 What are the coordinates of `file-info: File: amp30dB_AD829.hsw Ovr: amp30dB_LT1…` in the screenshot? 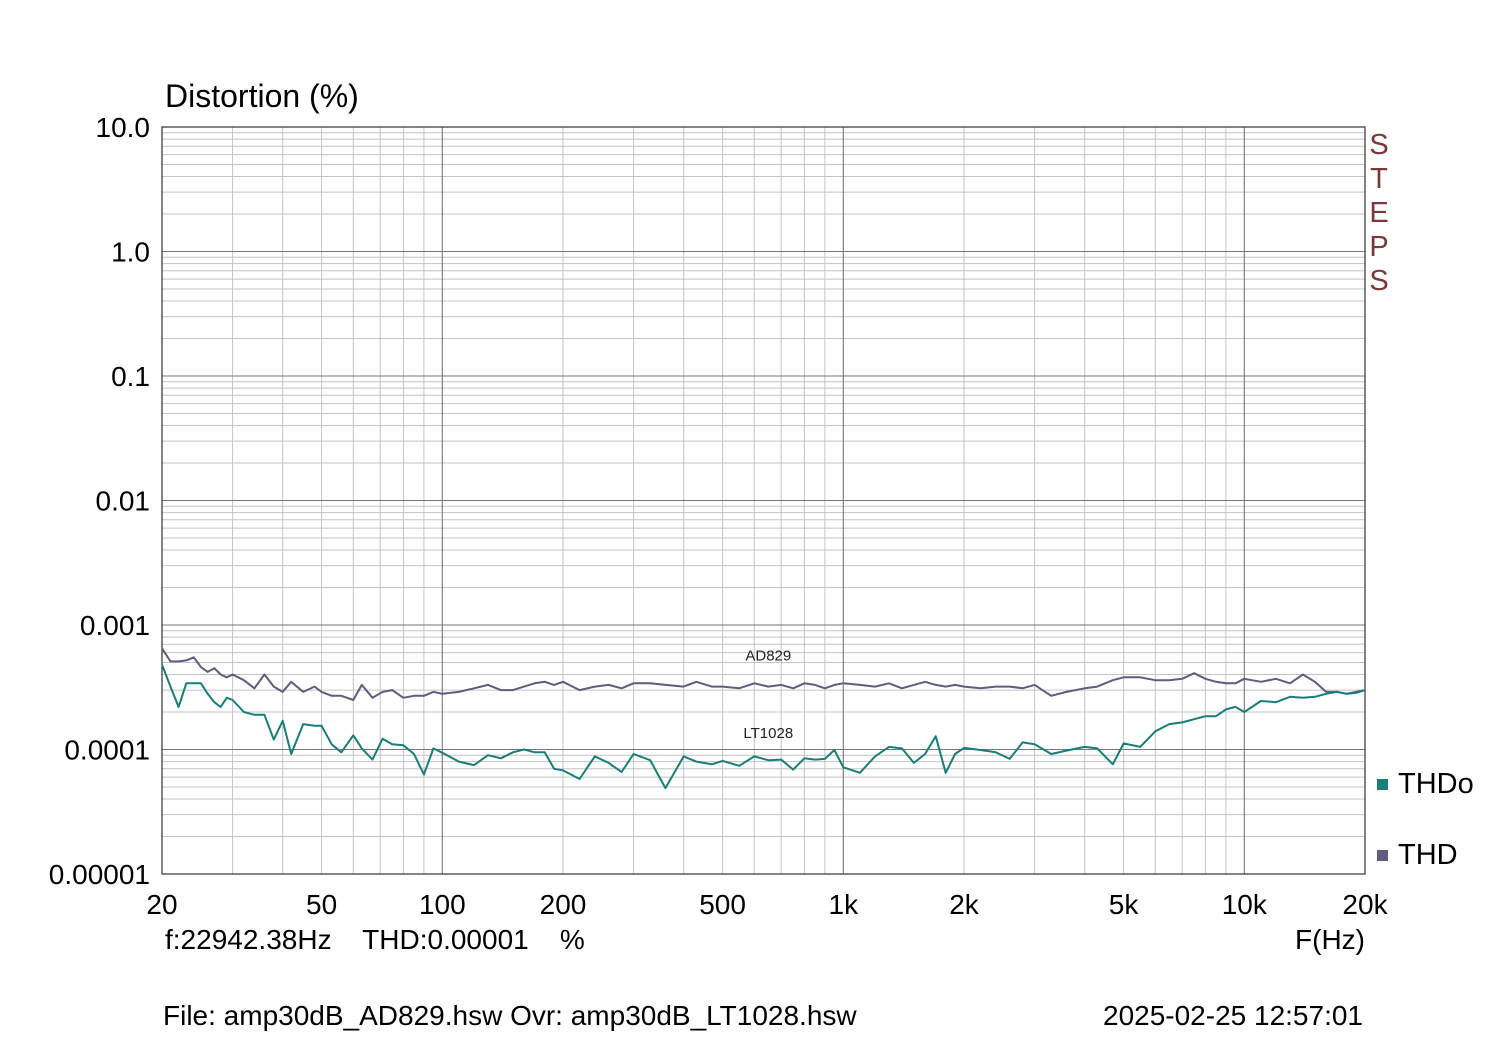 It's located at (510, 1015).